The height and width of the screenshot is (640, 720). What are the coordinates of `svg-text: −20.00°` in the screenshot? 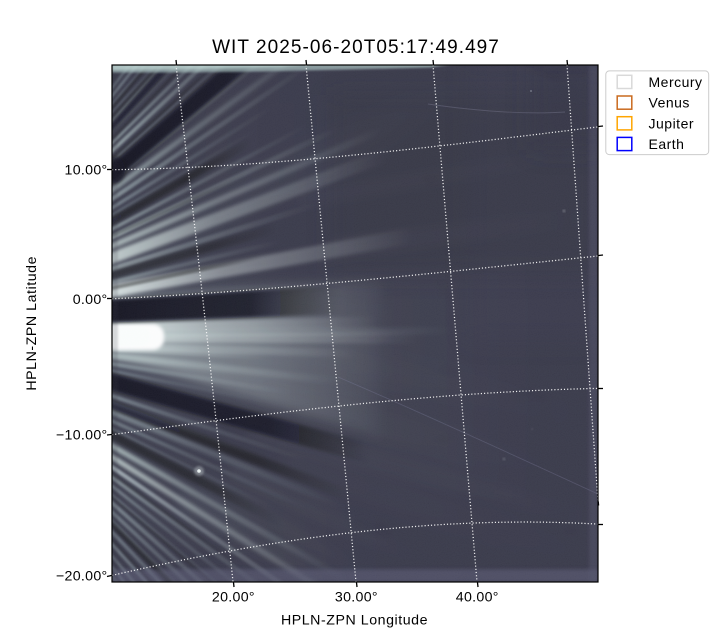 It's located at (82, 576).